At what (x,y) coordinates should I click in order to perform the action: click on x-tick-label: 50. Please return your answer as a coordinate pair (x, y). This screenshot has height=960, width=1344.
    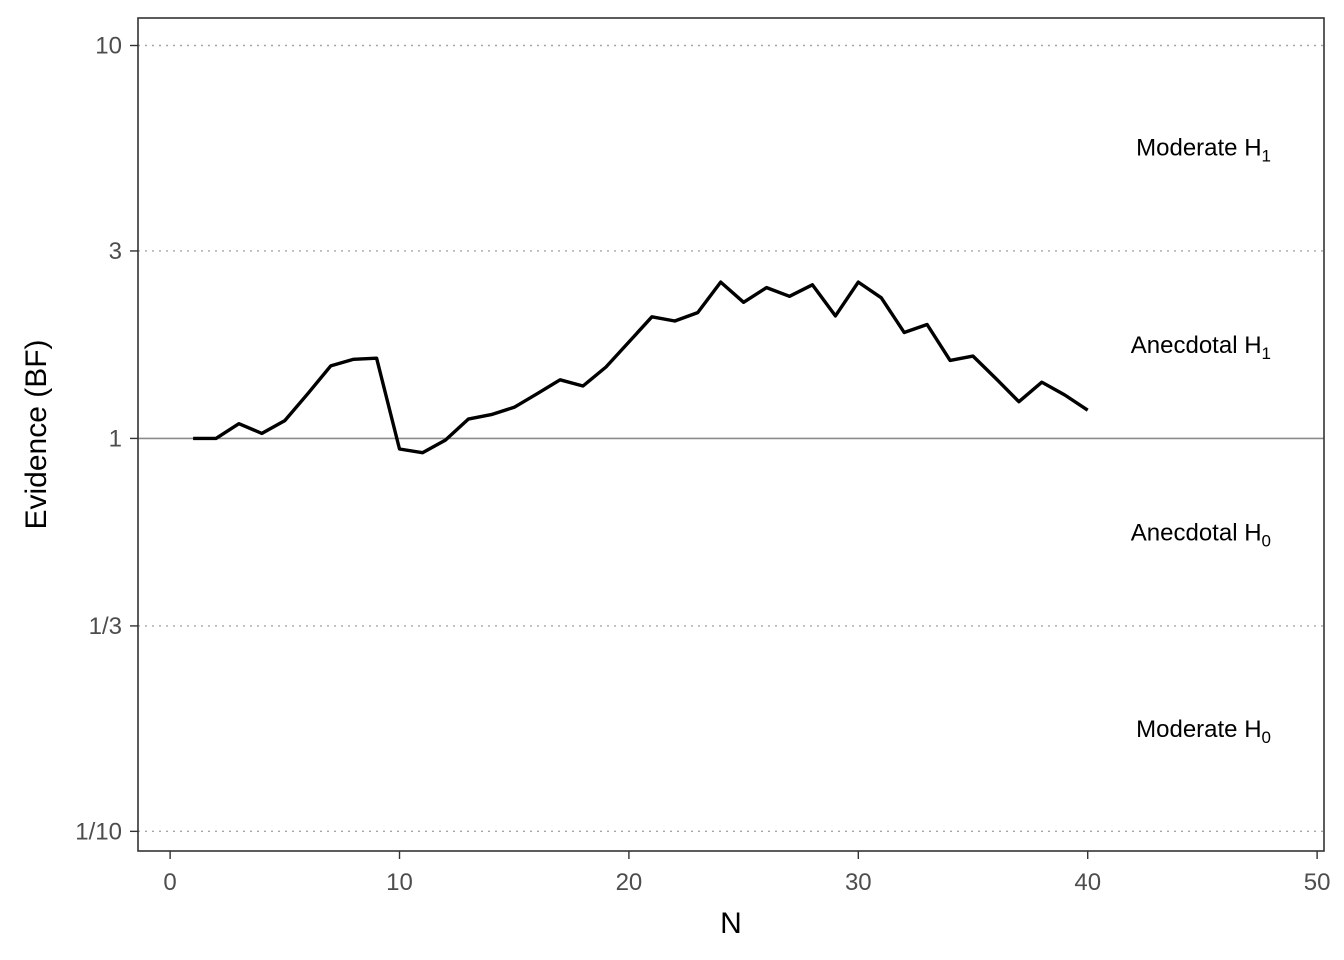
    Looking at the image, I should click on (1317, 882).